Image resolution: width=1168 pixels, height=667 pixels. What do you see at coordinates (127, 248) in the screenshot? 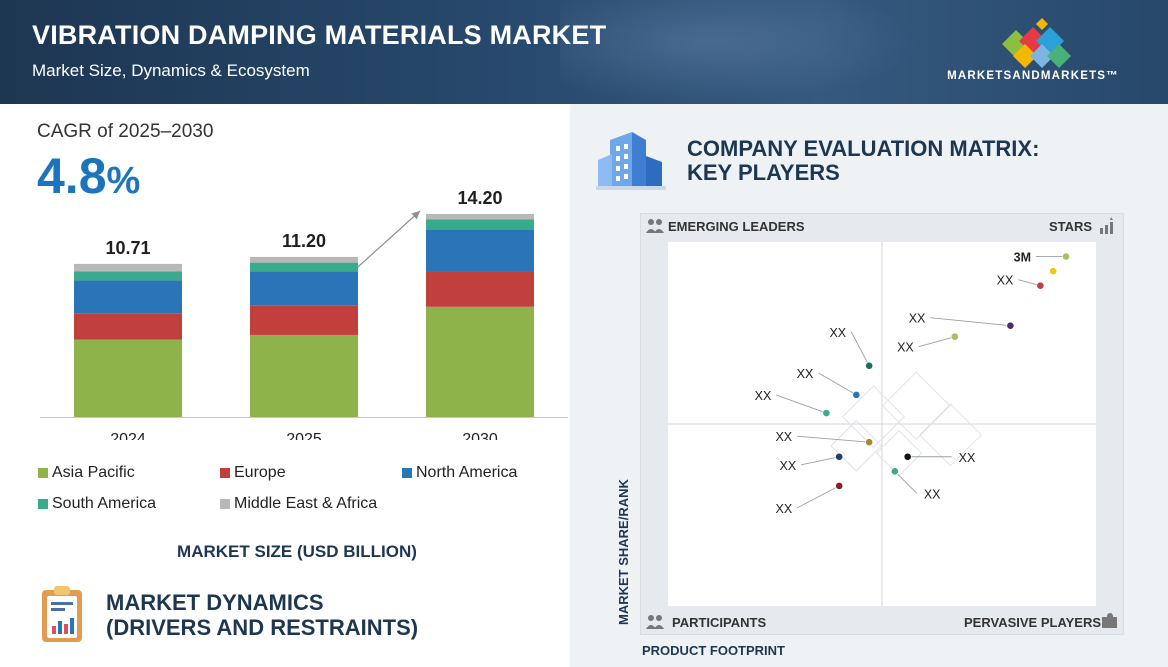
I see `bar-total-label: 10.71` at bounding box center [127, 248].